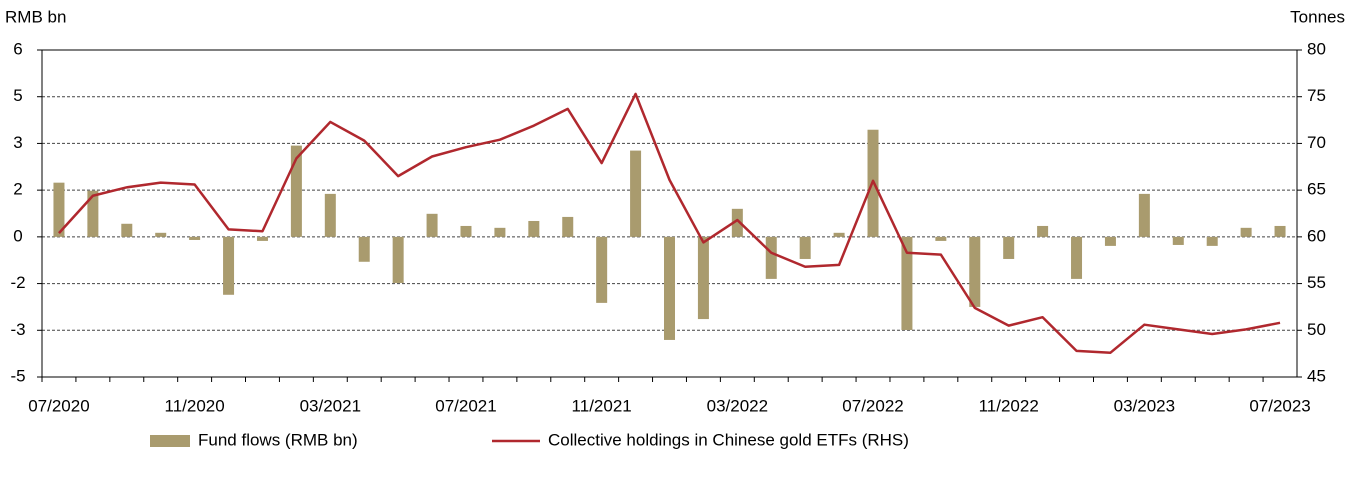  I want to click on x-tick-label: 07/2021, so click(465, 405).